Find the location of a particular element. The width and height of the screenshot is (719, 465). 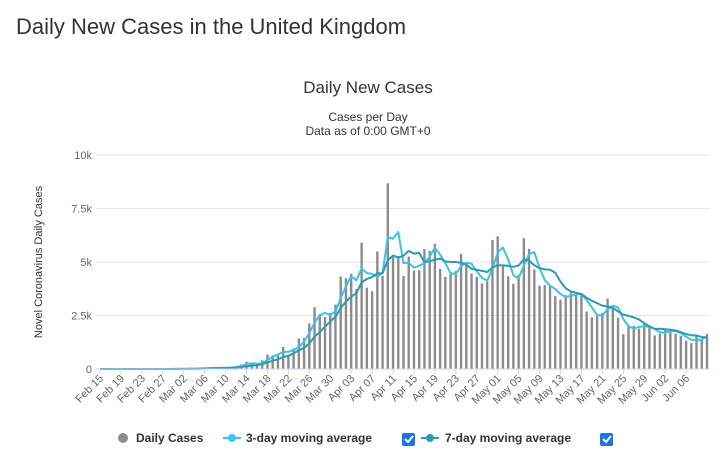

legend-label: 7-day moving average is located at coordinates (508, 438).